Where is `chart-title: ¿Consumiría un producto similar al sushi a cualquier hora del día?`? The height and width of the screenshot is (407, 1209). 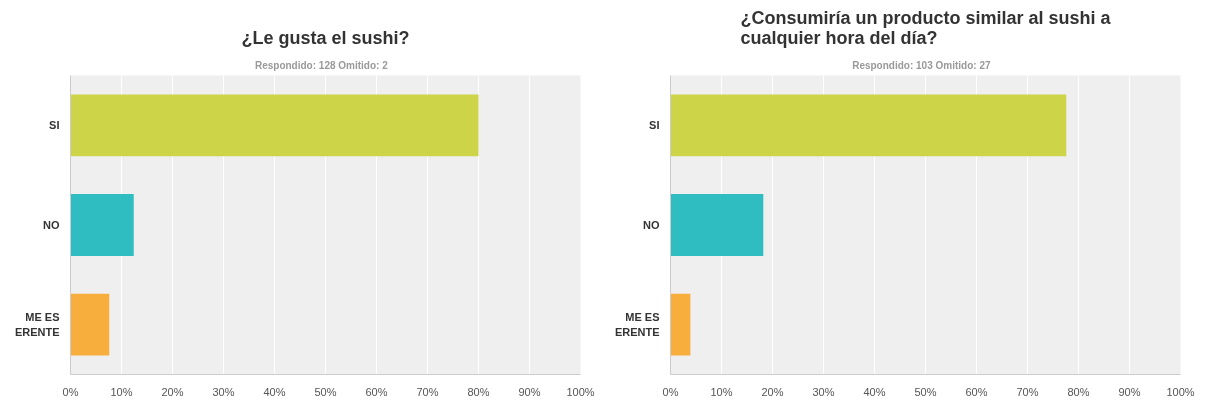
chart-title: ¿Consumiría un producto similar al sushi a cualquier hora del día? is located at coordinates (926, 27).